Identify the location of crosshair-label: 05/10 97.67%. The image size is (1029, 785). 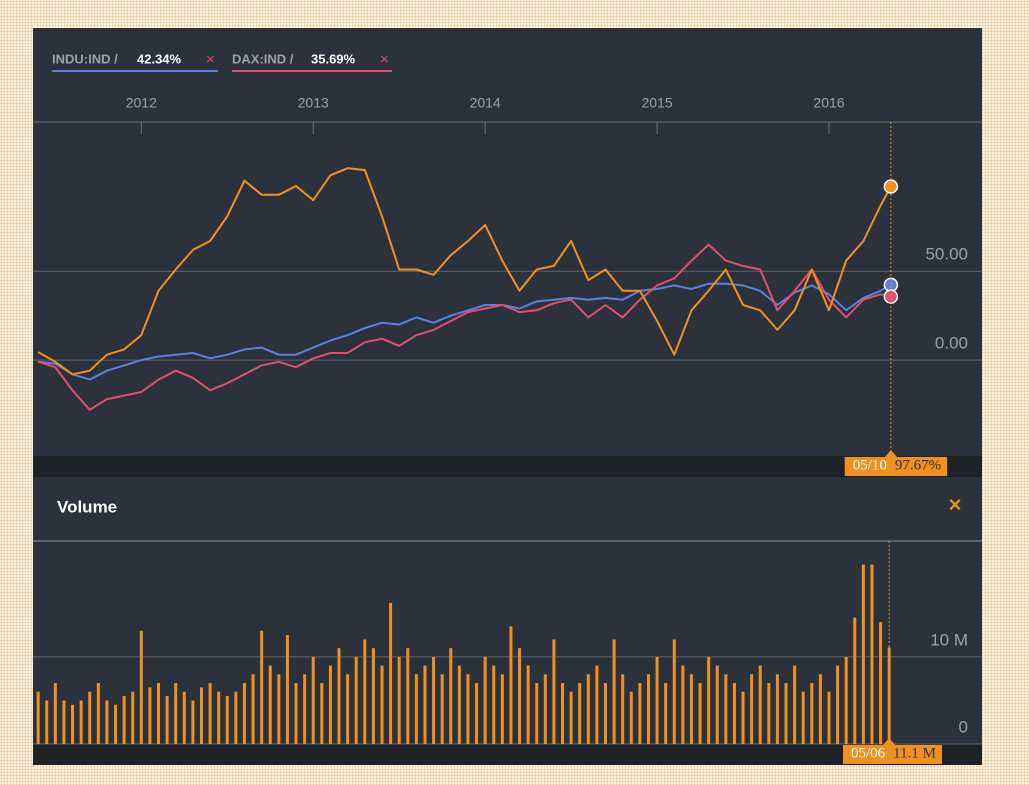
(896, 463).